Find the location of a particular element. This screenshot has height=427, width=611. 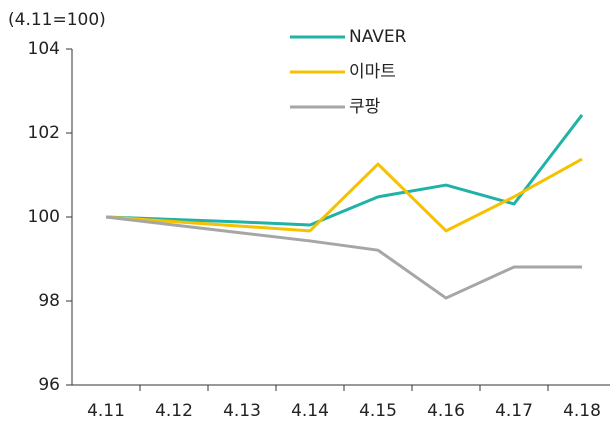

x-tick-label: 4.18 is located at coordinates (582, 411).